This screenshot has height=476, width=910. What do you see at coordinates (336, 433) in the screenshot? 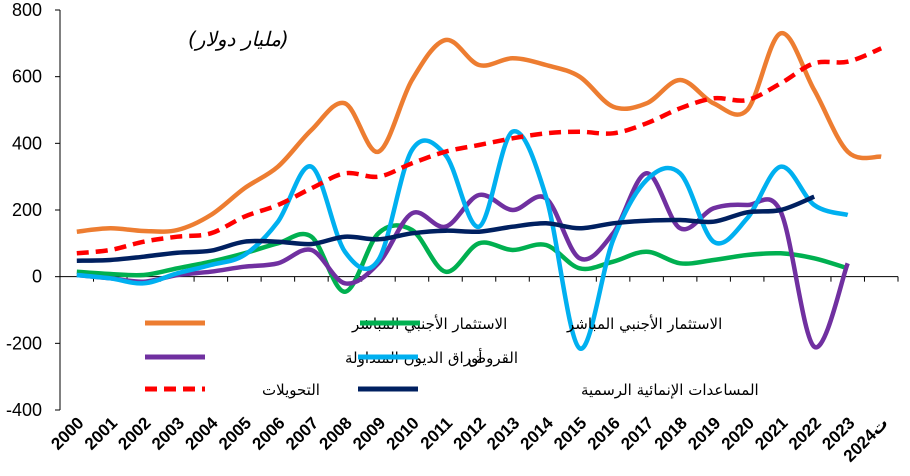
I see `x-tick-label: 2008` at bounding box center [336, 433].